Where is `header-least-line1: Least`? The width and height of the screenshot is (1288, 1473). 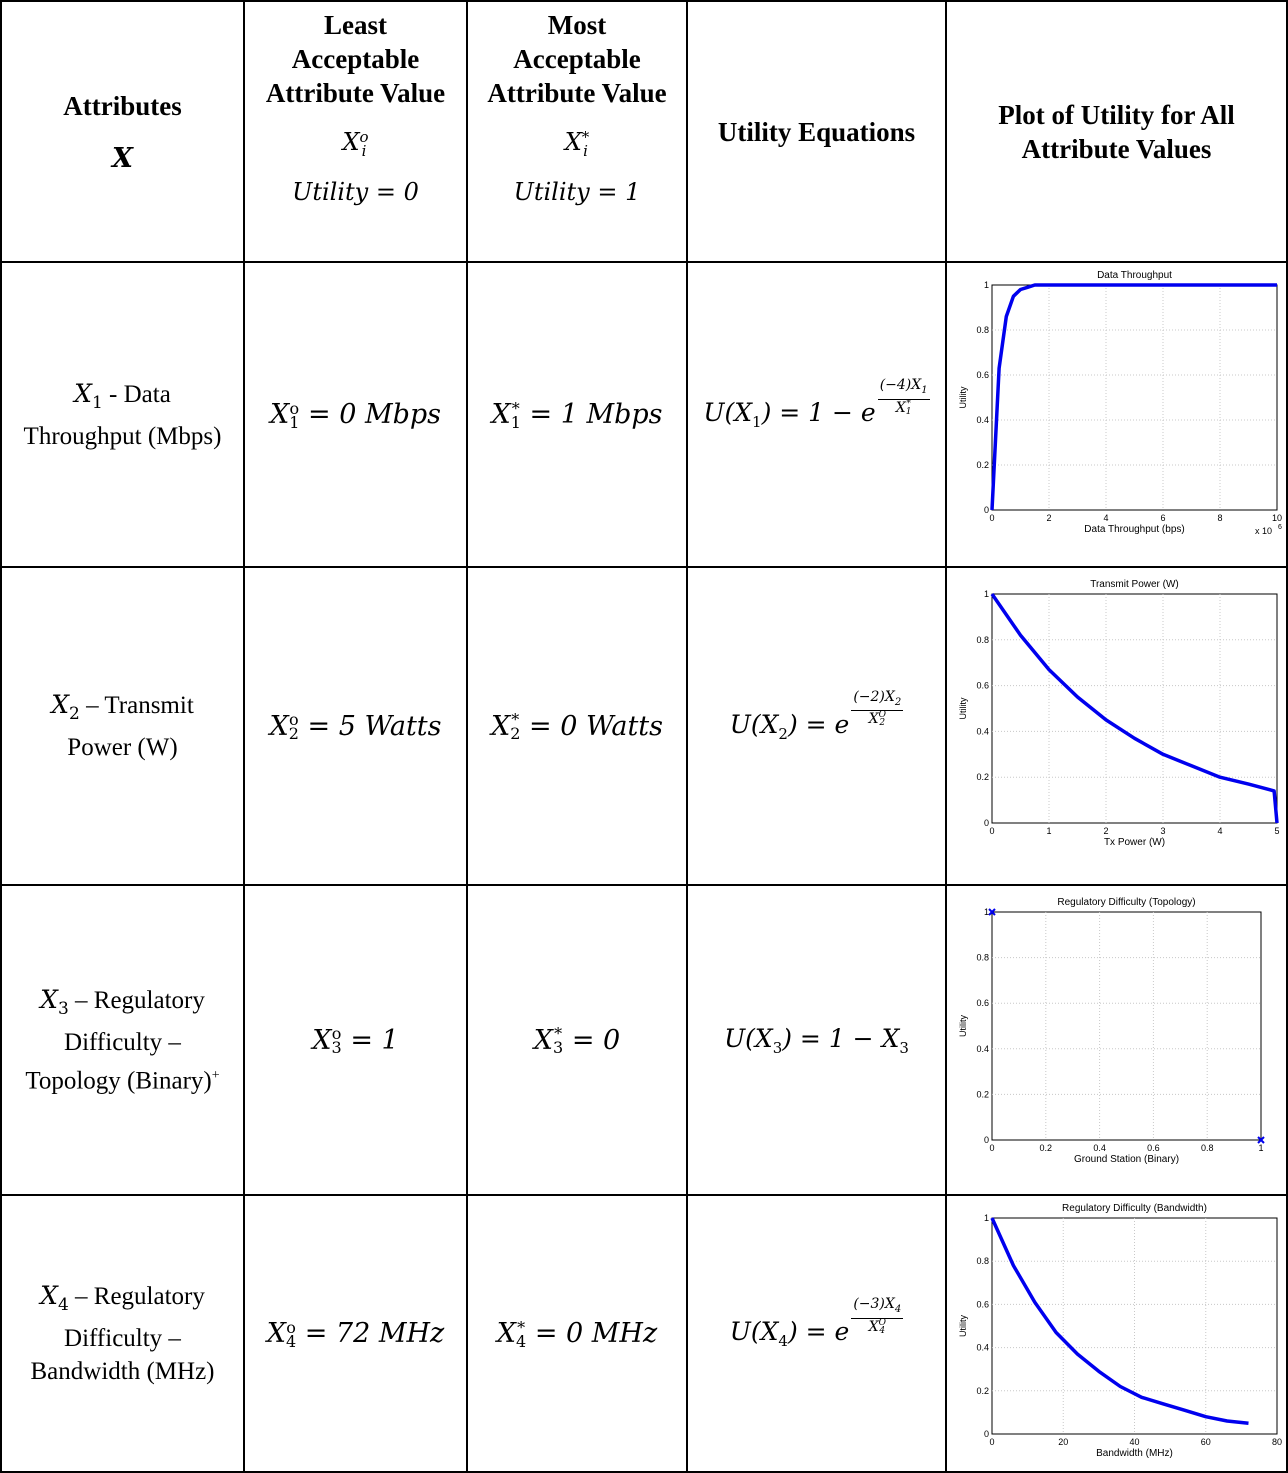
header-least-line1: Least is located at coordinates (355, 25).